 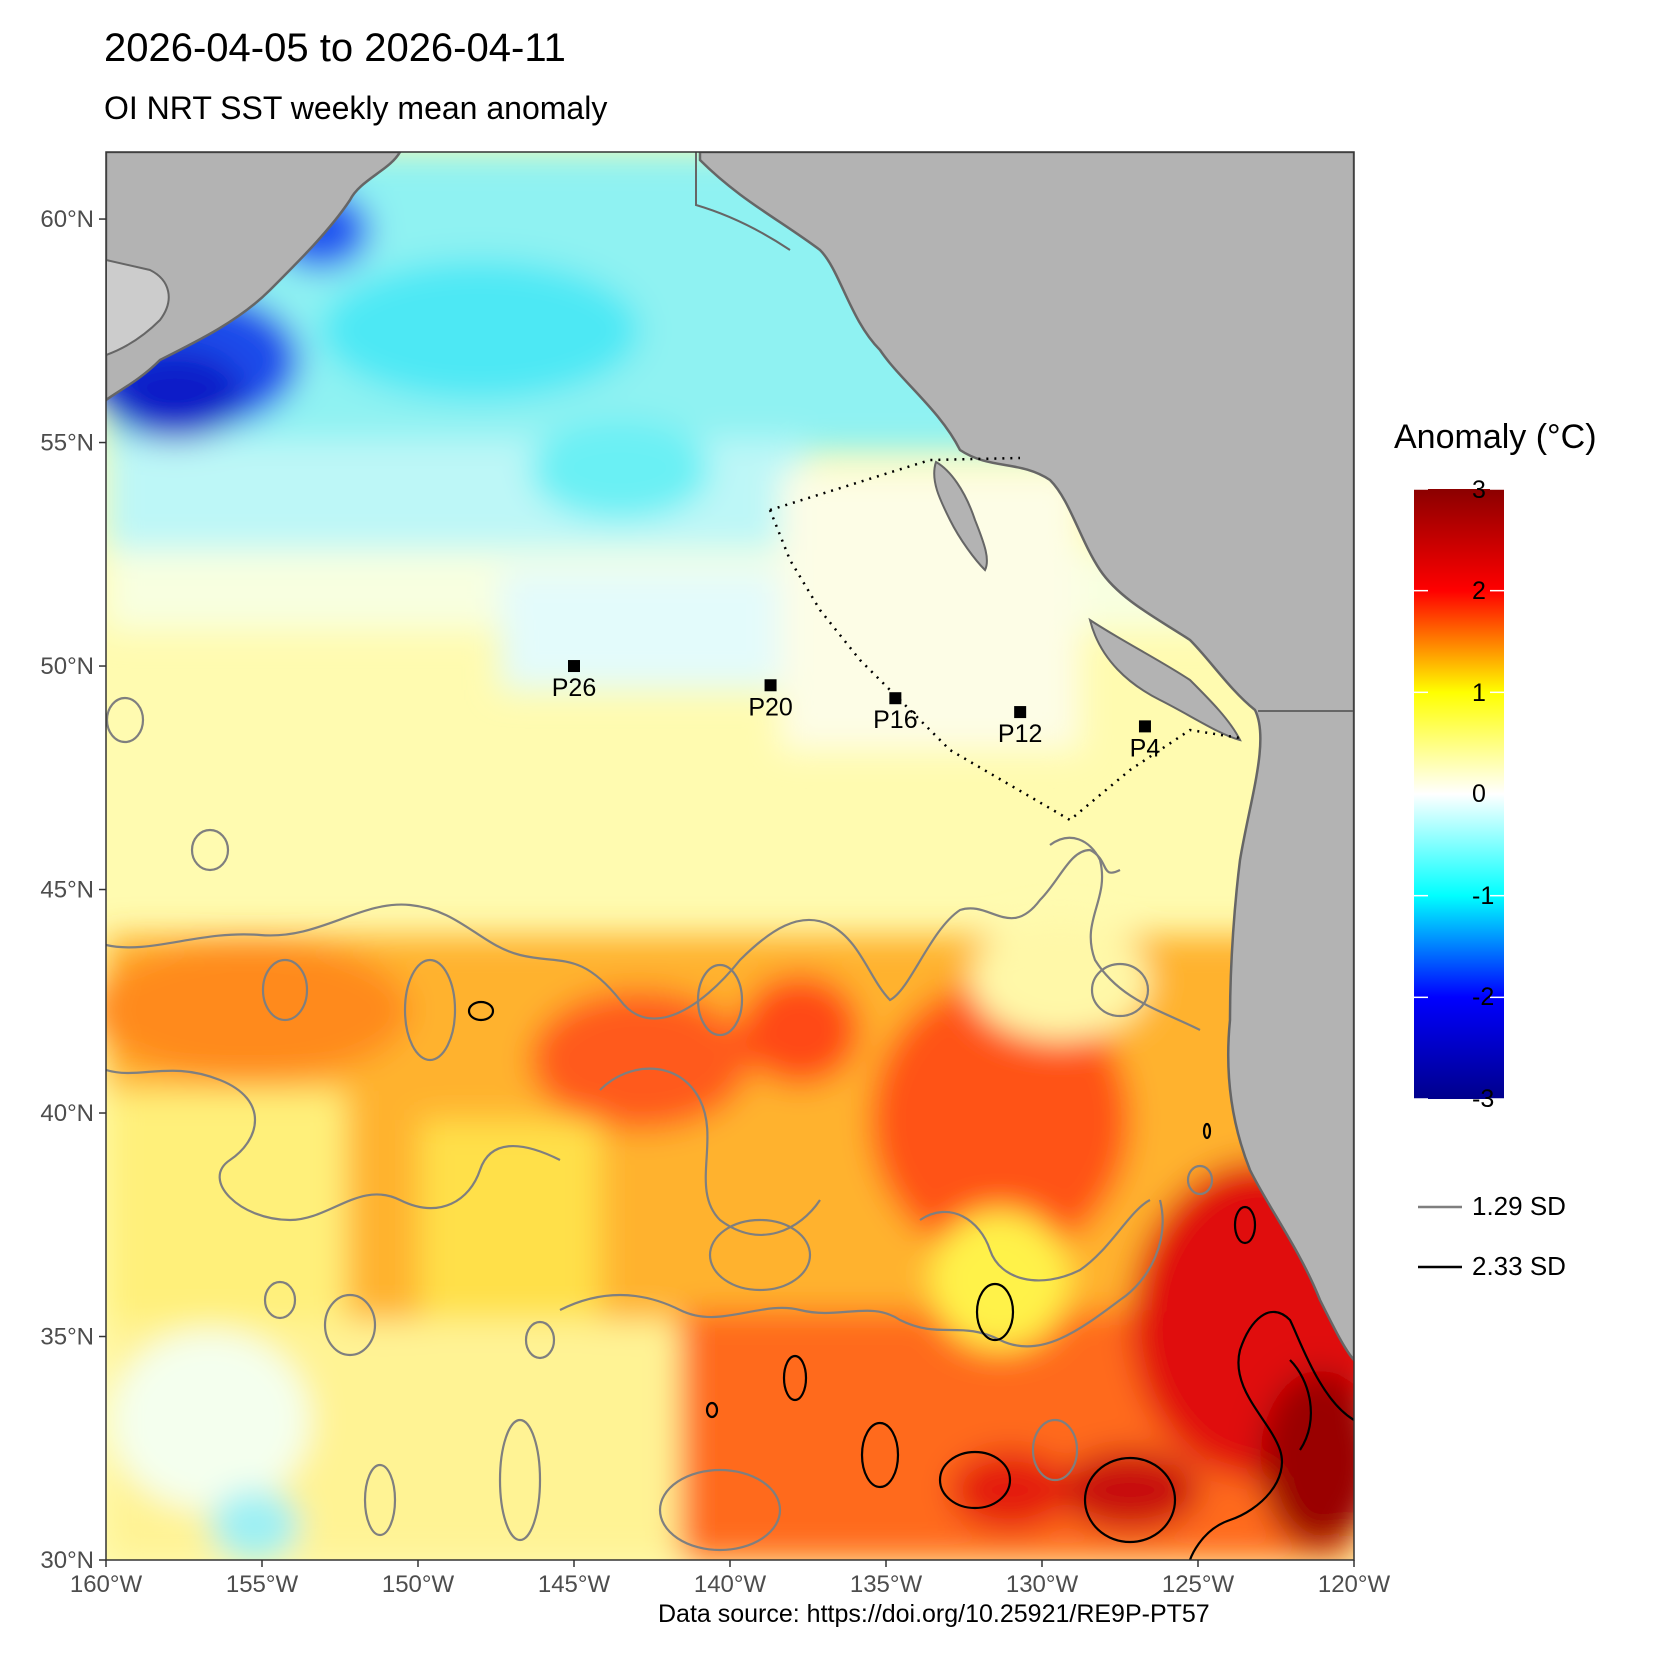 I want to click on lat-tick-label: 55°N, so click(x=67, y=443).